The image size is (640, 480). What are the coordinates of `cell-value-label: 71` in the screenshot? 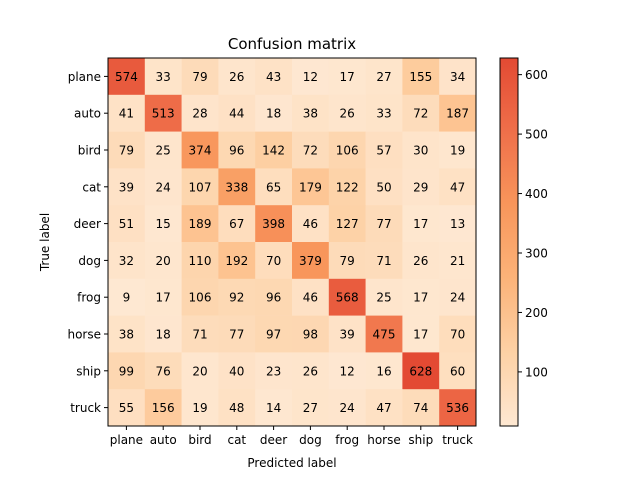 It's located at (383, 261).